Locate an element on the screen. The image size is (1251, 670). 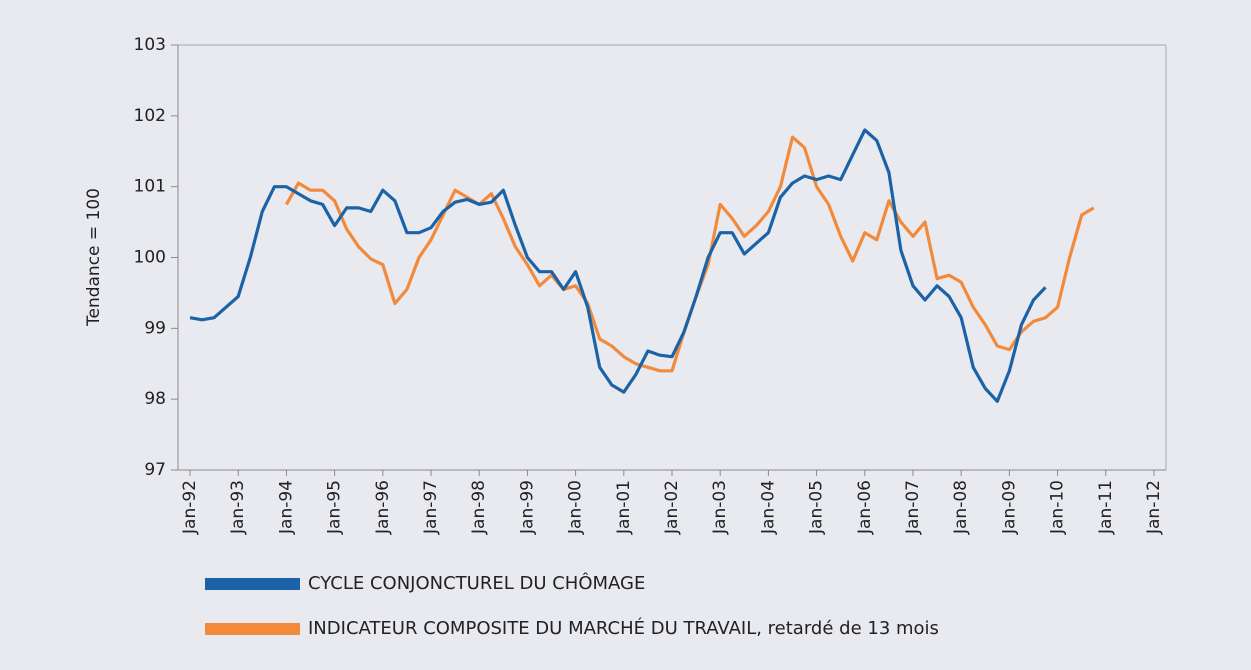
x-tick-label: Jan-99 is located at coordinates (527, 507).